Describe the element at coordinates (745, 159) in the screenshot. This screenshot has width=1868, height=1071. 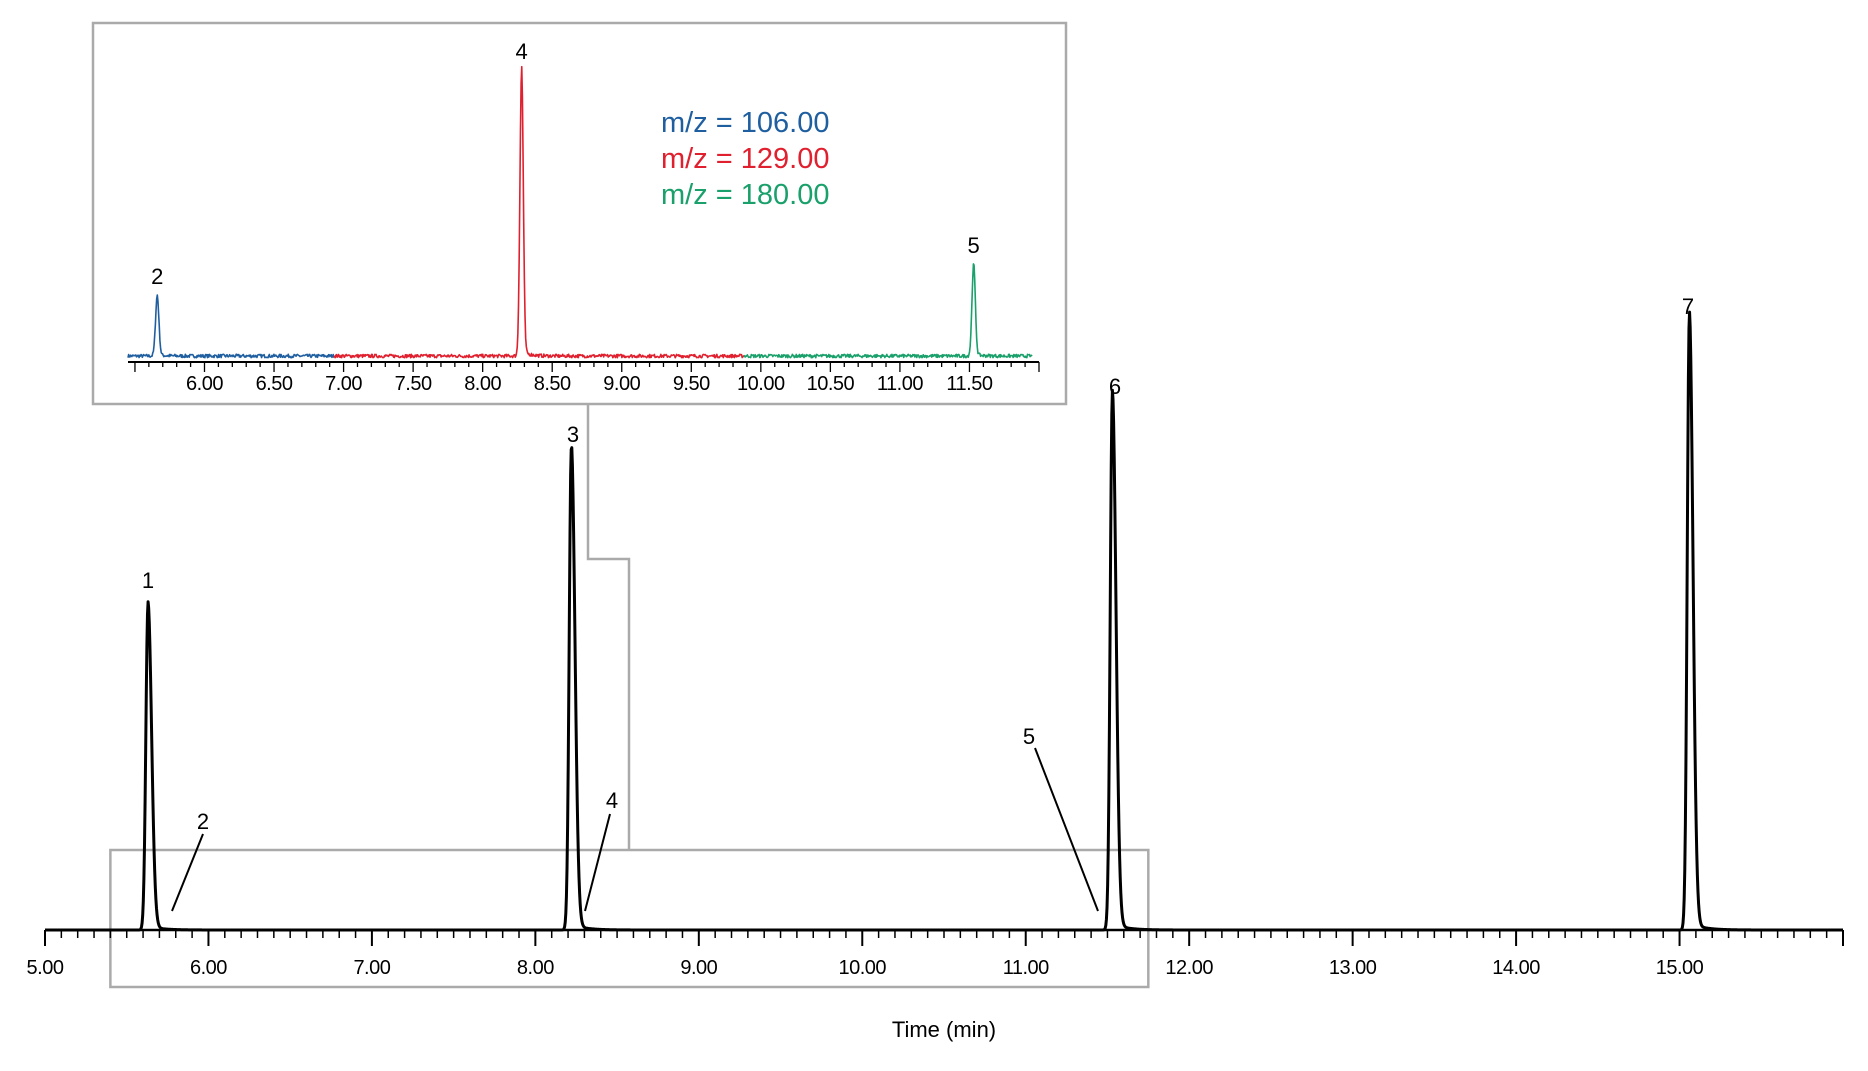
I see `inset-legend-entry: m/z = 129.00` at that location.